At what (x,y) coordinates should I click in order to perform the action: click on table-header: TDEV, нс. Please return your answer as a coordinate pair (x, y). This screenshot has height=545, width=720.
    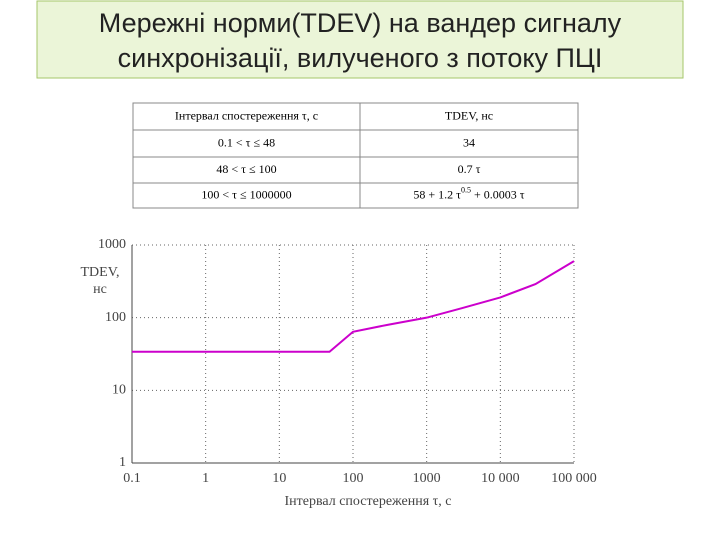
    Looking at the image, I should click on (469, 115).